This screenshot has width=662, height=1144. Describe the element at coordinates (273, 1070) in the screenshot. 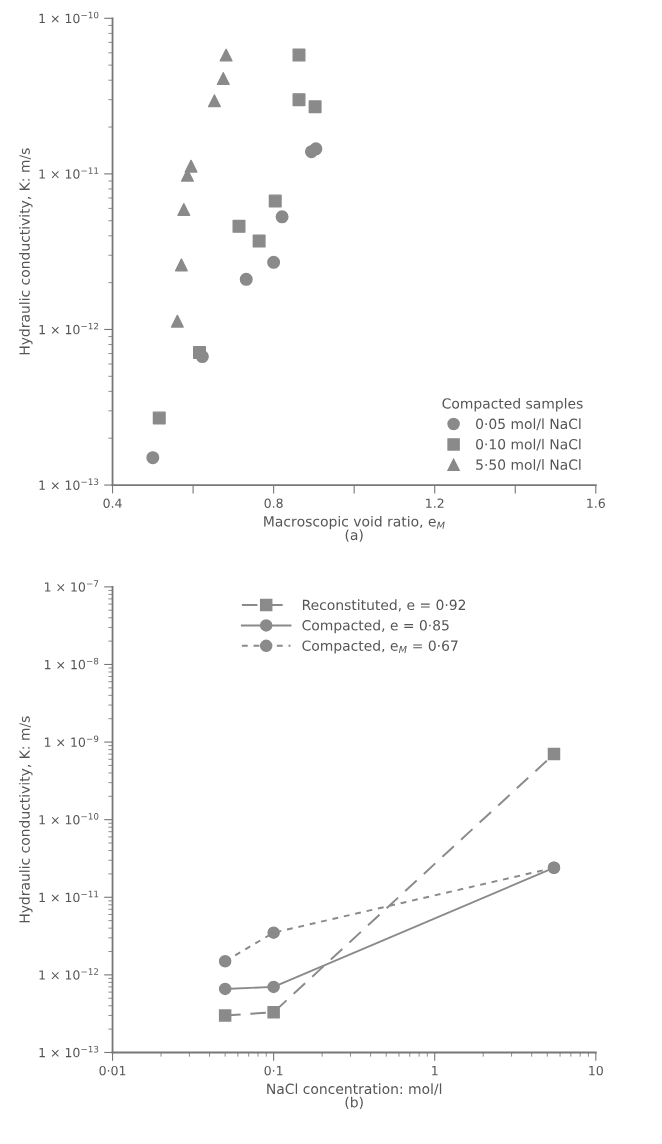

I see `x-tick-label: 0·1` at that location.